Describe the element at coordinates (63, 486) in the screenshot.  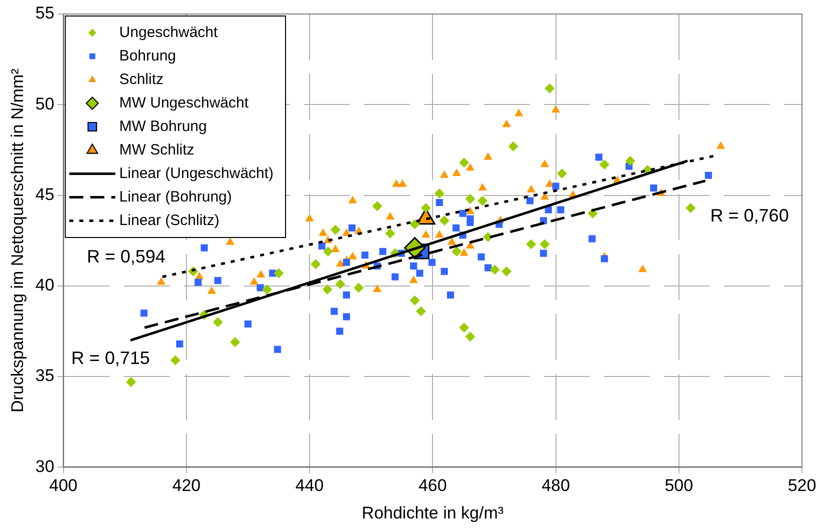
I see `x-tick-label: 400` at that location.